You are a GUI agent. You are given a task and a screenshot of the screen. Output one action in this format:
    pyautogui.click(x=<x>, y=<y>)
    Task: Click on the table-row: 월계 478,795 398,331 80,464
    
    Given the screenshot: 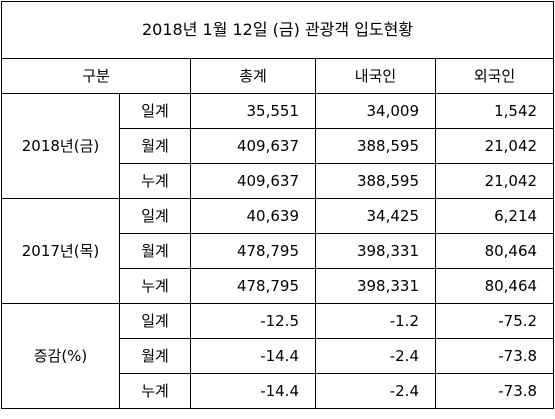 What is the action you would take?
    pyautogui.click(x=278, y=251)
    